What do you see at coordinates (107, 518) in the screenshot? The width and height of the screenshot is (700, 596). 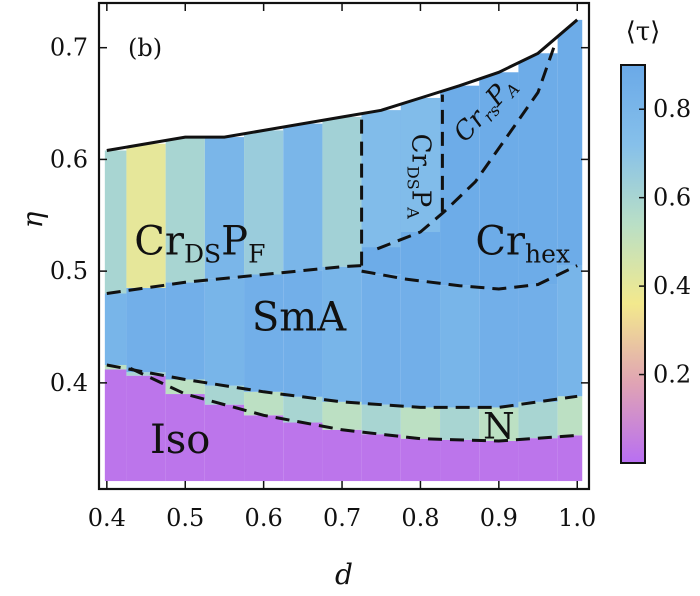 I see `x-tick-label: 0.4` at bounding box center [107, 518].